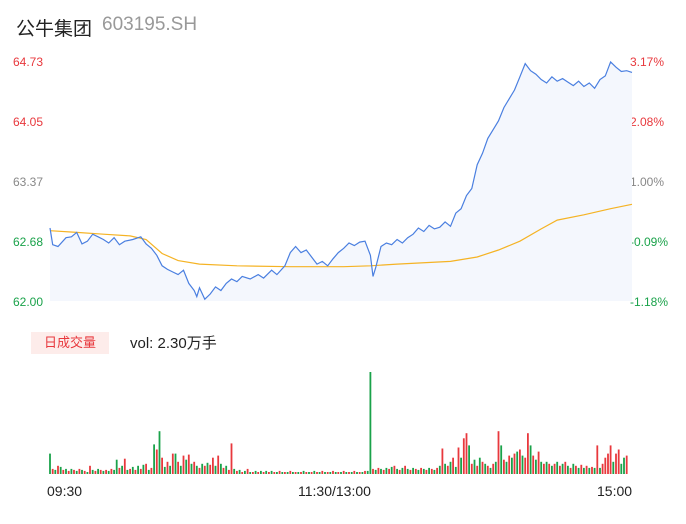 The width and height of the screenshot is (686, 524). What do you see at coordinates (647, 62) in the screenshot?
I see `pct-tick-0: 3.17%` at bounding box center [647, 62].